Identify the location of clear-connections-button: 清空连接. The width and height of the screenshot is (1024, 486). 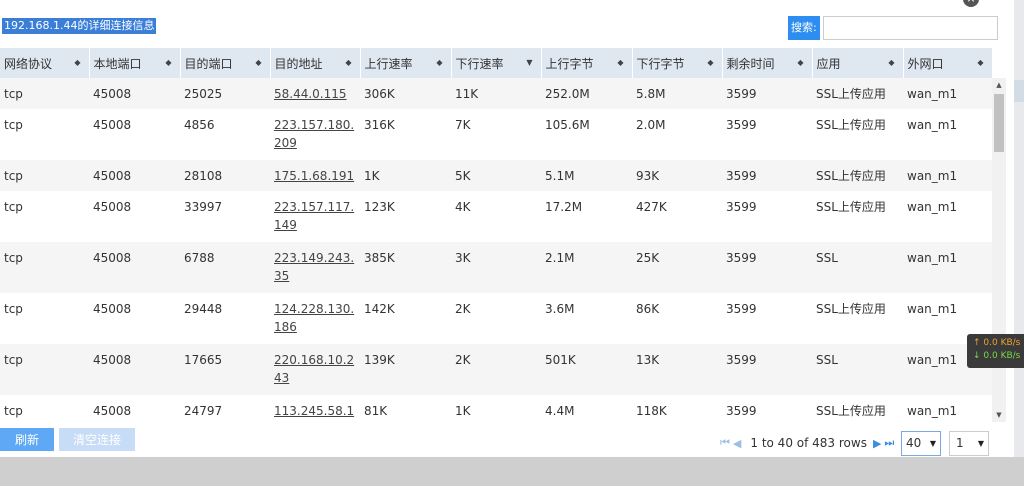
(97, 439).